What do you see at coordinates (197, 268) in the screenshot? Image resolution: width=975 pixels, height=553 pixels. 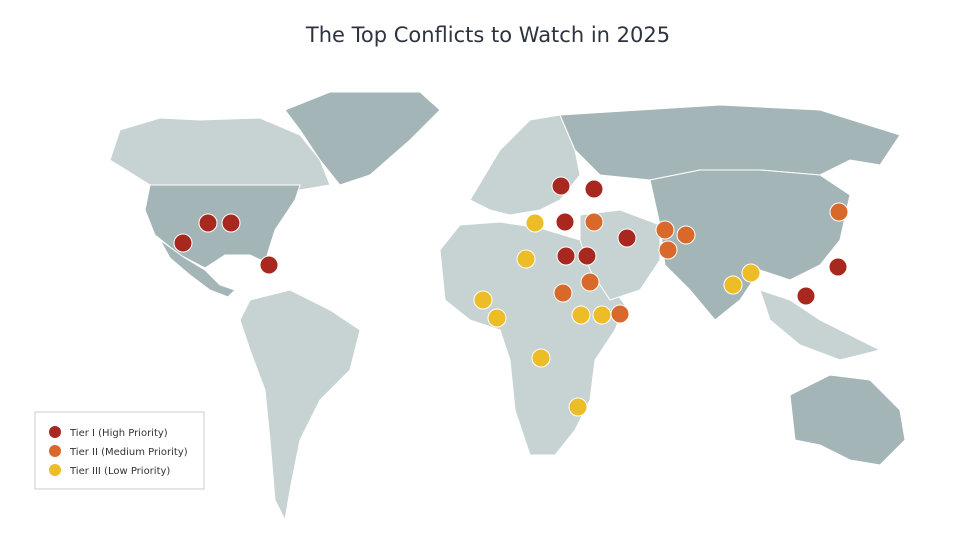 I see `mexico` at bounding box center [197, 268].